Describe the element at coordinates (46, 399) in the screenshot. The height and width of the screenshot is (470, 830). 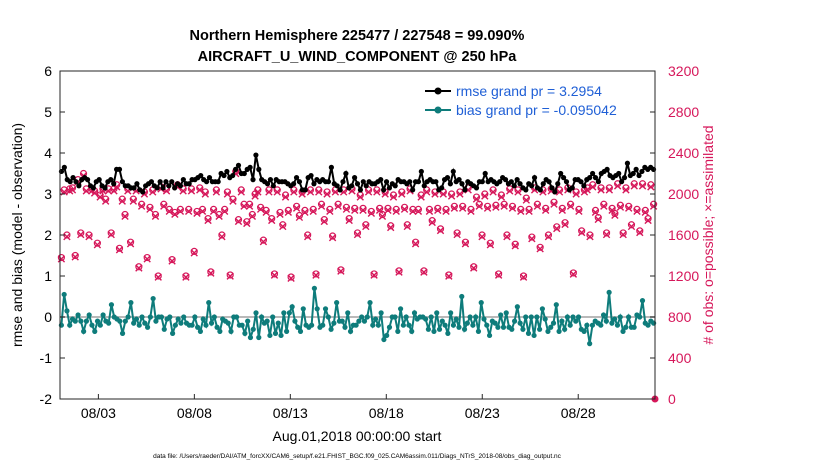
I see `left-tick-label: -2` at that location.